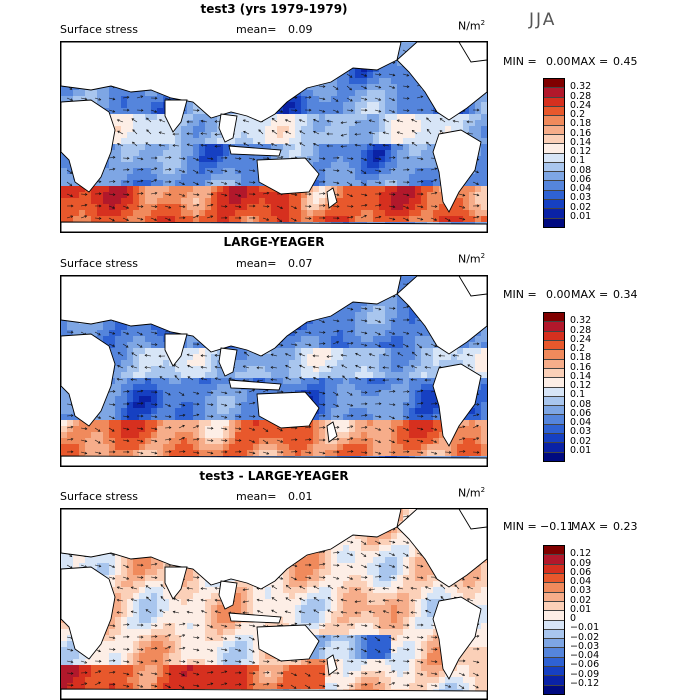 Image resolution: width=700 pixels, height=700 pixels. What do you see at coordinates (99, 496) in the screenshot?
I see `panel-3-field: Surface stress` at bounding box center [99, 496].